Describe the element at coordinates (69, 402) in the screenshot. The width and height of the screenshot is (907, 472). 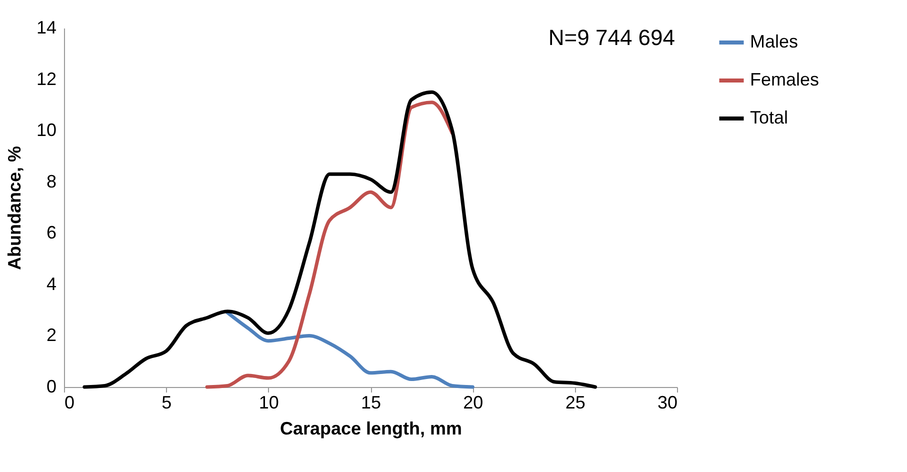
I see `x-tick-label: 0` at that location.